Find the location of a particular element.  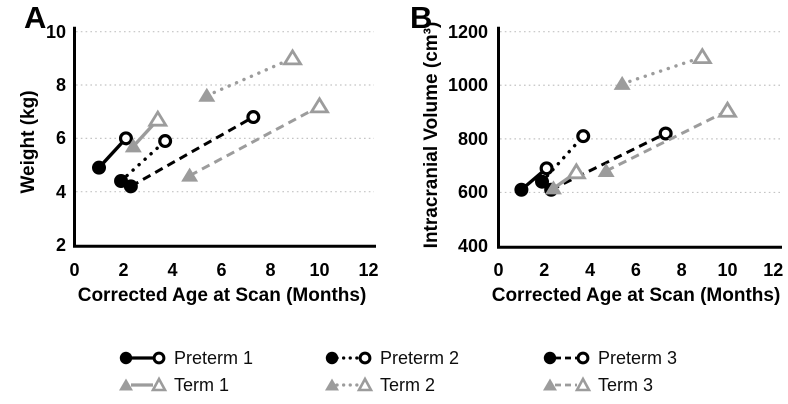

panel-b-ytick-600: 600 is located at coordinates (472, 192).